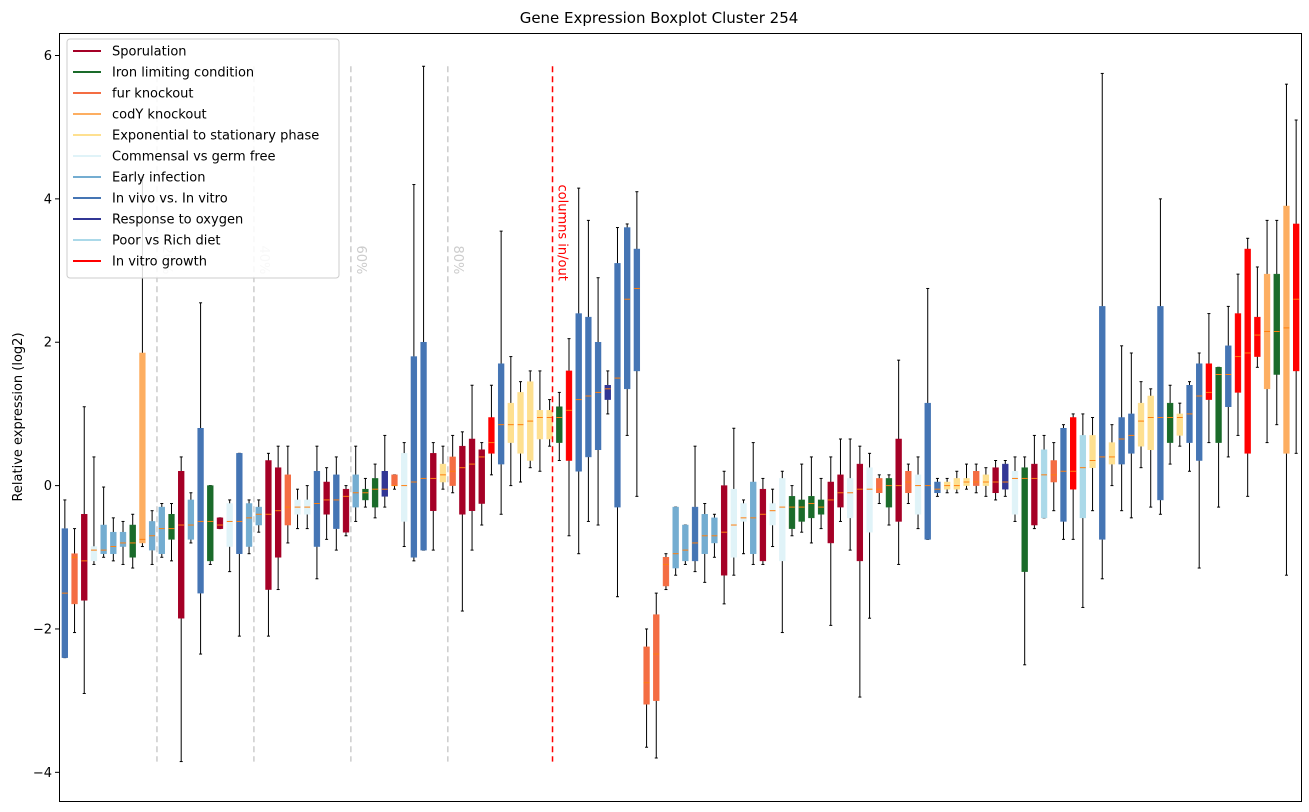  Describe the element at coordinates (159, 262) in the screenshot. I see `legend-entry-10: In vitro growth` at that location.